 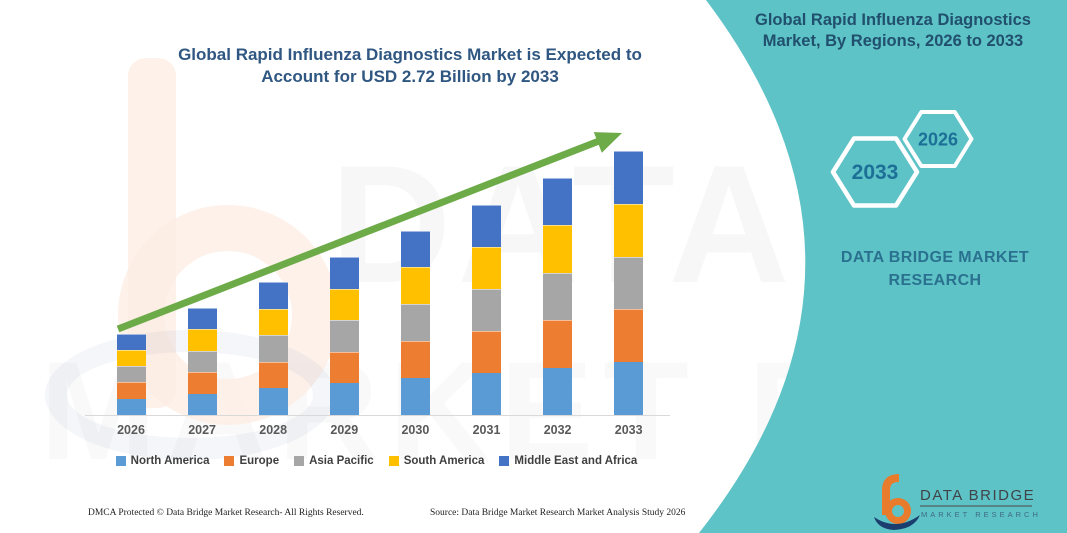 I want to click on stacked-bar-2031, so click(x=486, y=309).